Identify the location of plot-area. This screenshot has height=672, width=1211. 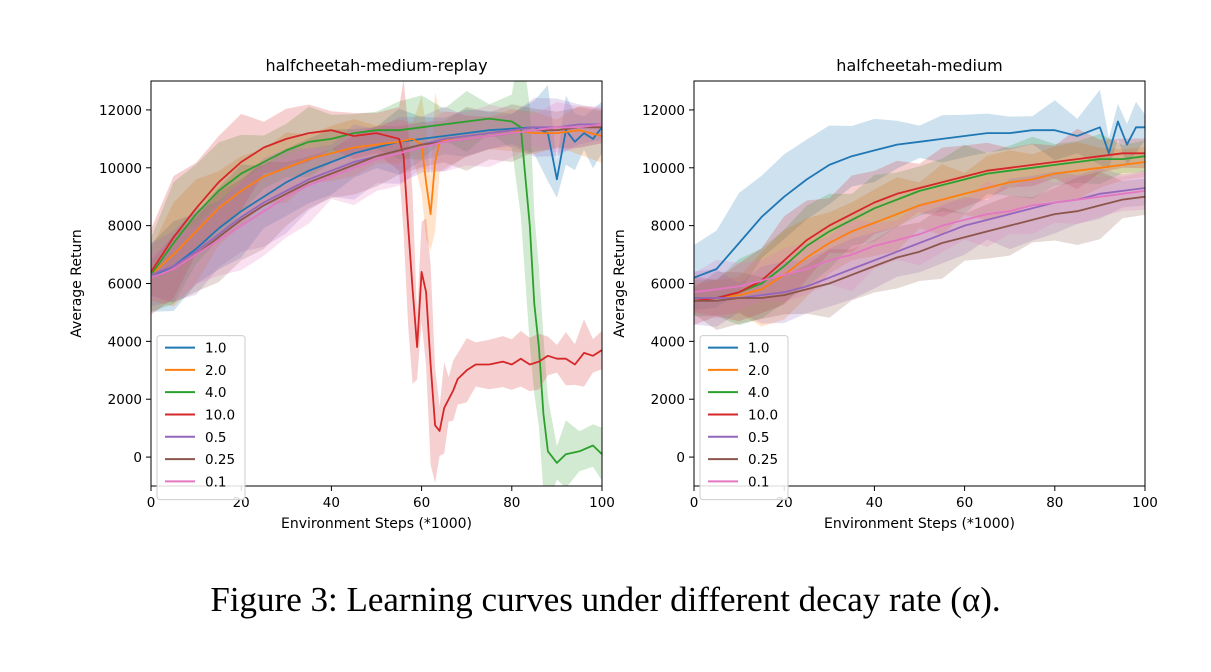
(919, 209).